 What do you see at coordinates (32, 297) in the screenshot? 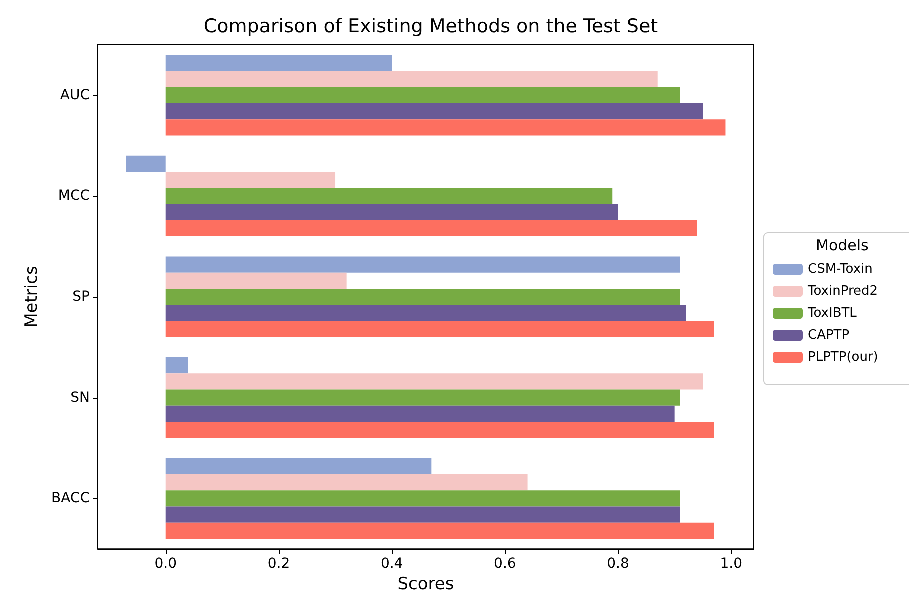
I see `y-axis-title: Metrics` at bounding box center [32, 297].